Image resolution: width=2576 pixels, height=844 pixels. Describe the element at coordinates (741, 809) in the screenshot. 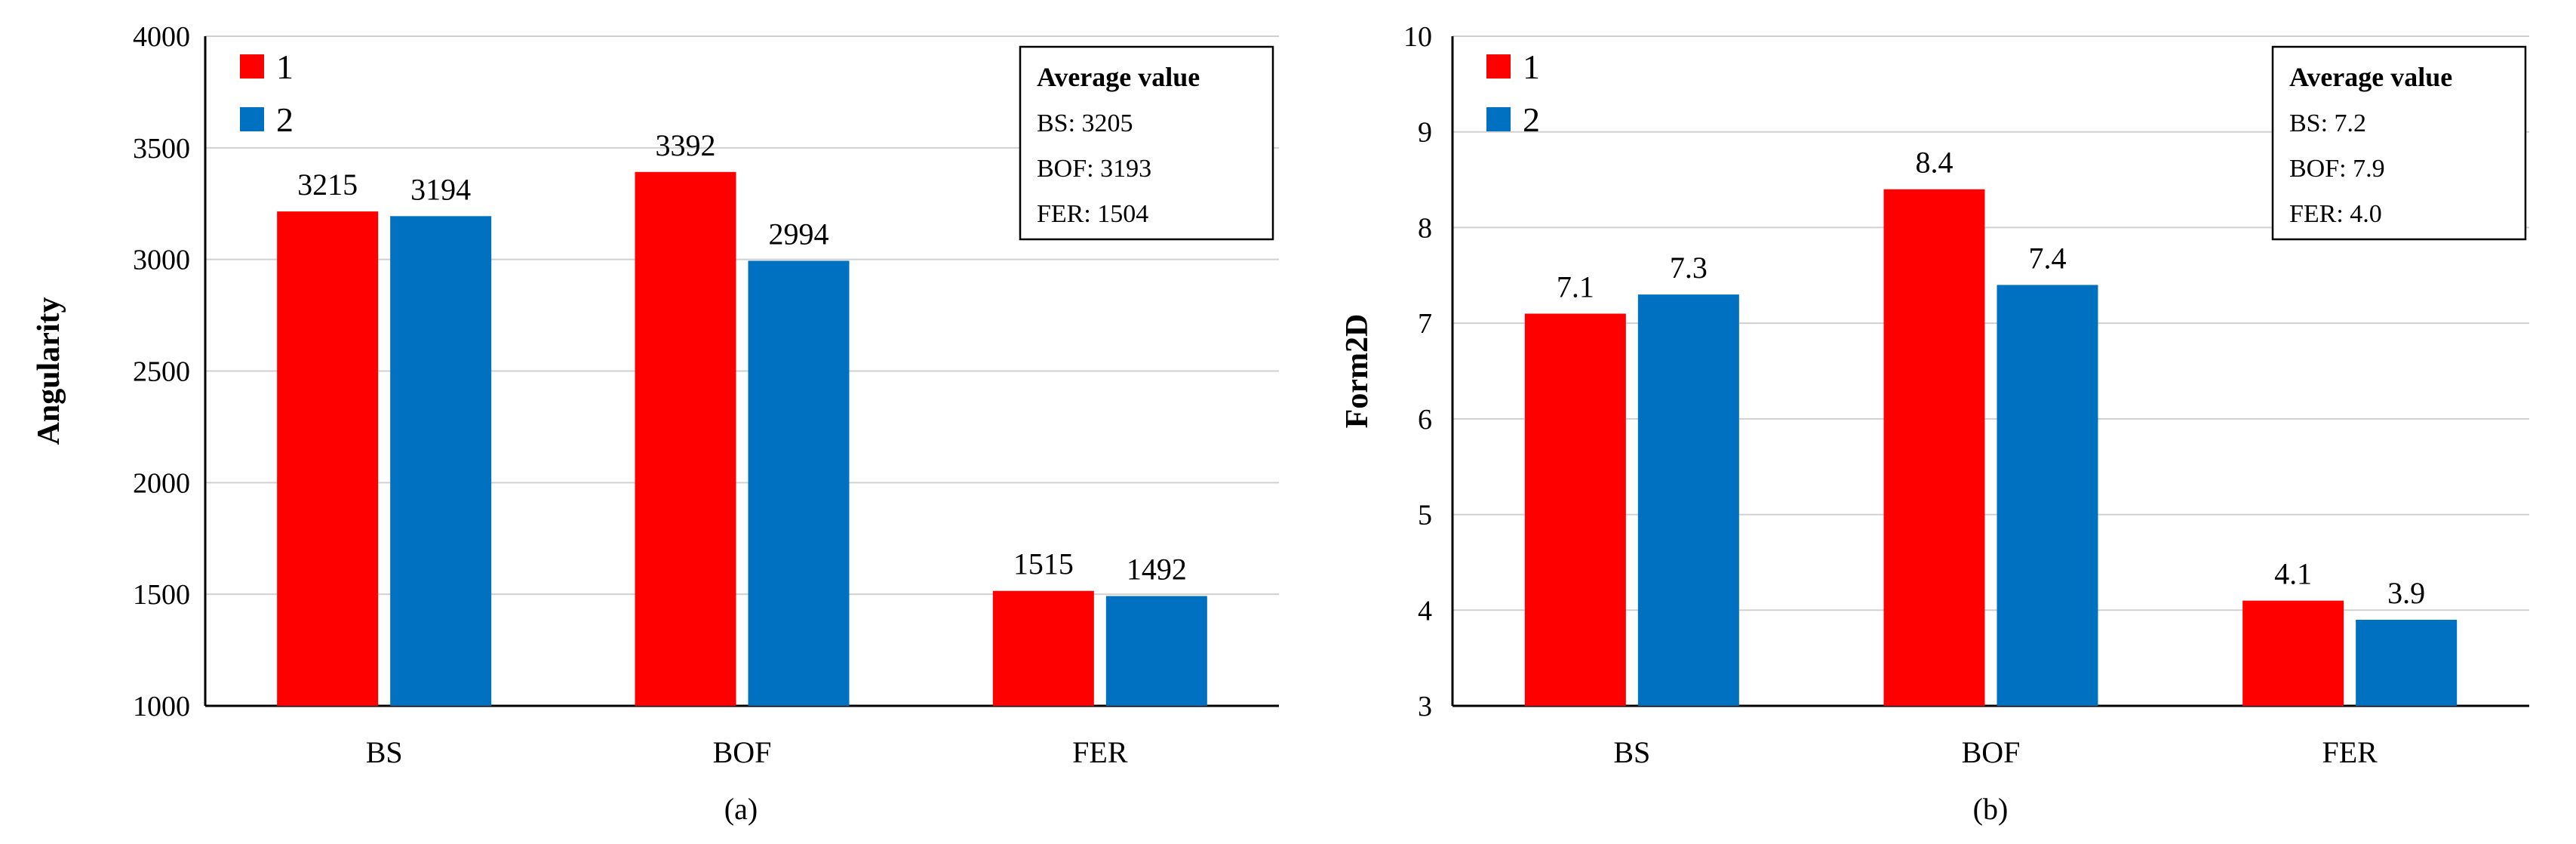

I see `chart-caption: (a)` at that location.